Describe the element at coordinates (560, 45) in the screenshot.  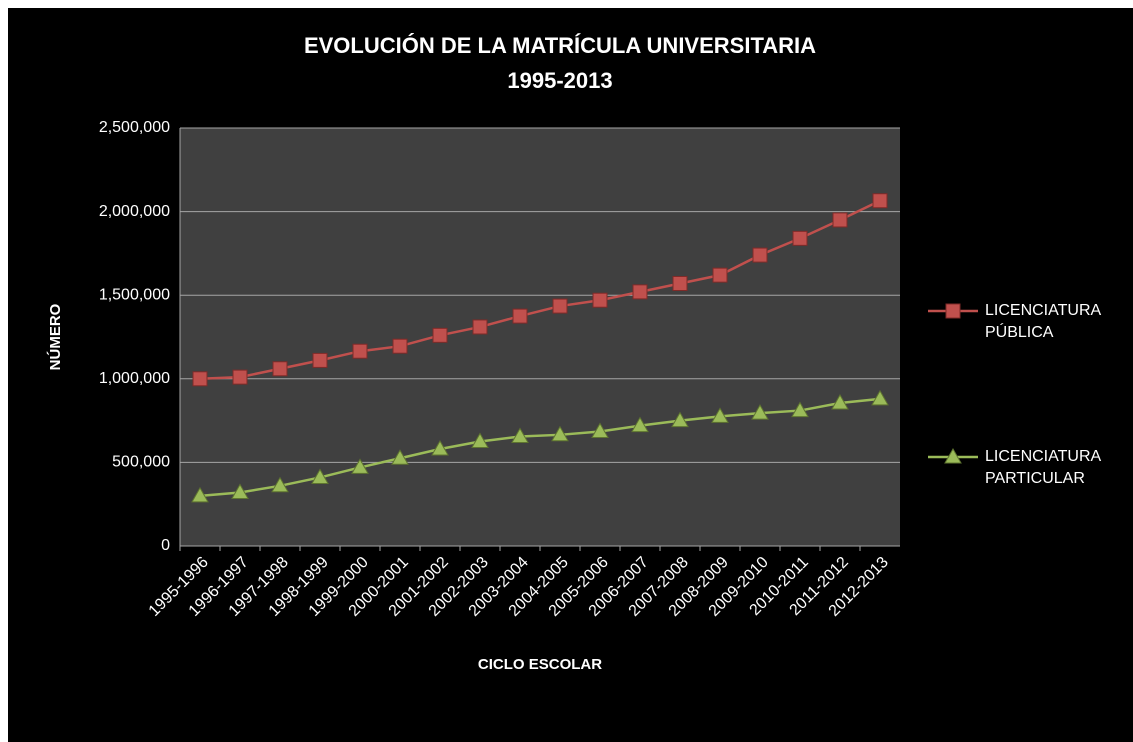
I see `chart-title: EVOLUCIÓN DE LA MATRÍCULA UNIVERSITARIA` at that location.